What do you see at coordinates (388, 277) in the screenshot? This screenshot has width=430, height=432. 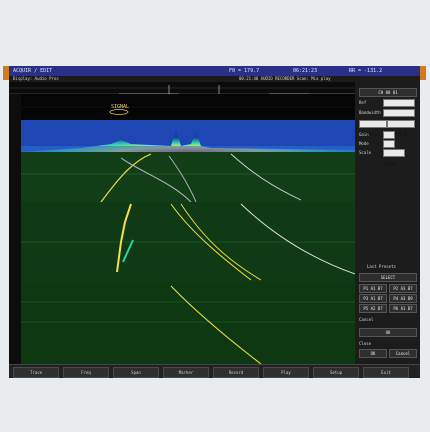 I see `select-button: SELECT` at bounding box center [388, 277].